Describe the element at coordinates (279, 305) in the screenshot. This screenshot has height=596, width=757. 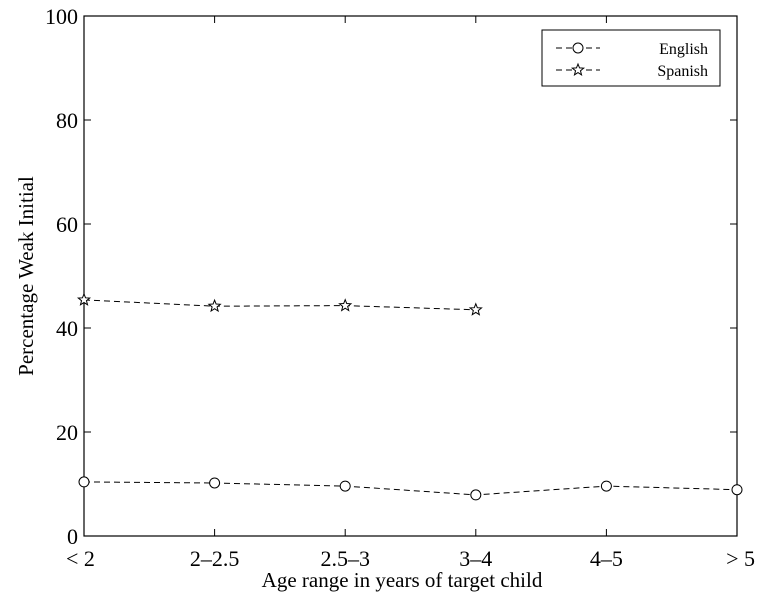
I see `series-line-spanish` at that location.